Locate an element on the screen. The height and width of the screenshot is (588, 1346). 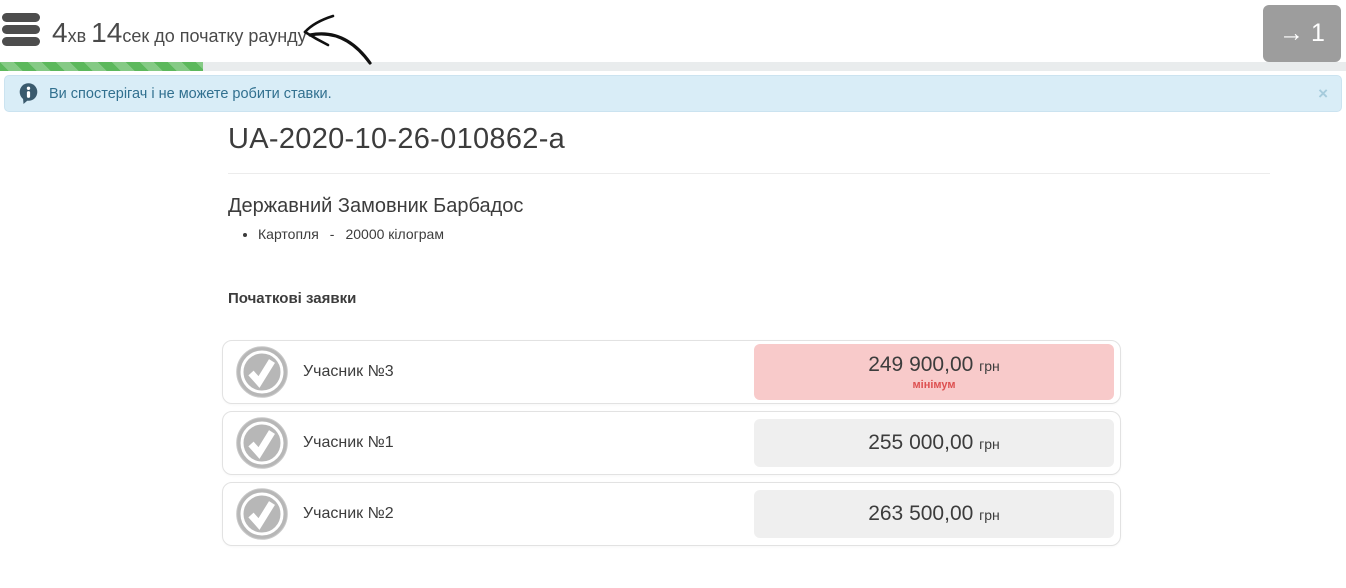
minimum-badge: мінімум is located at coordinates (934, 385).